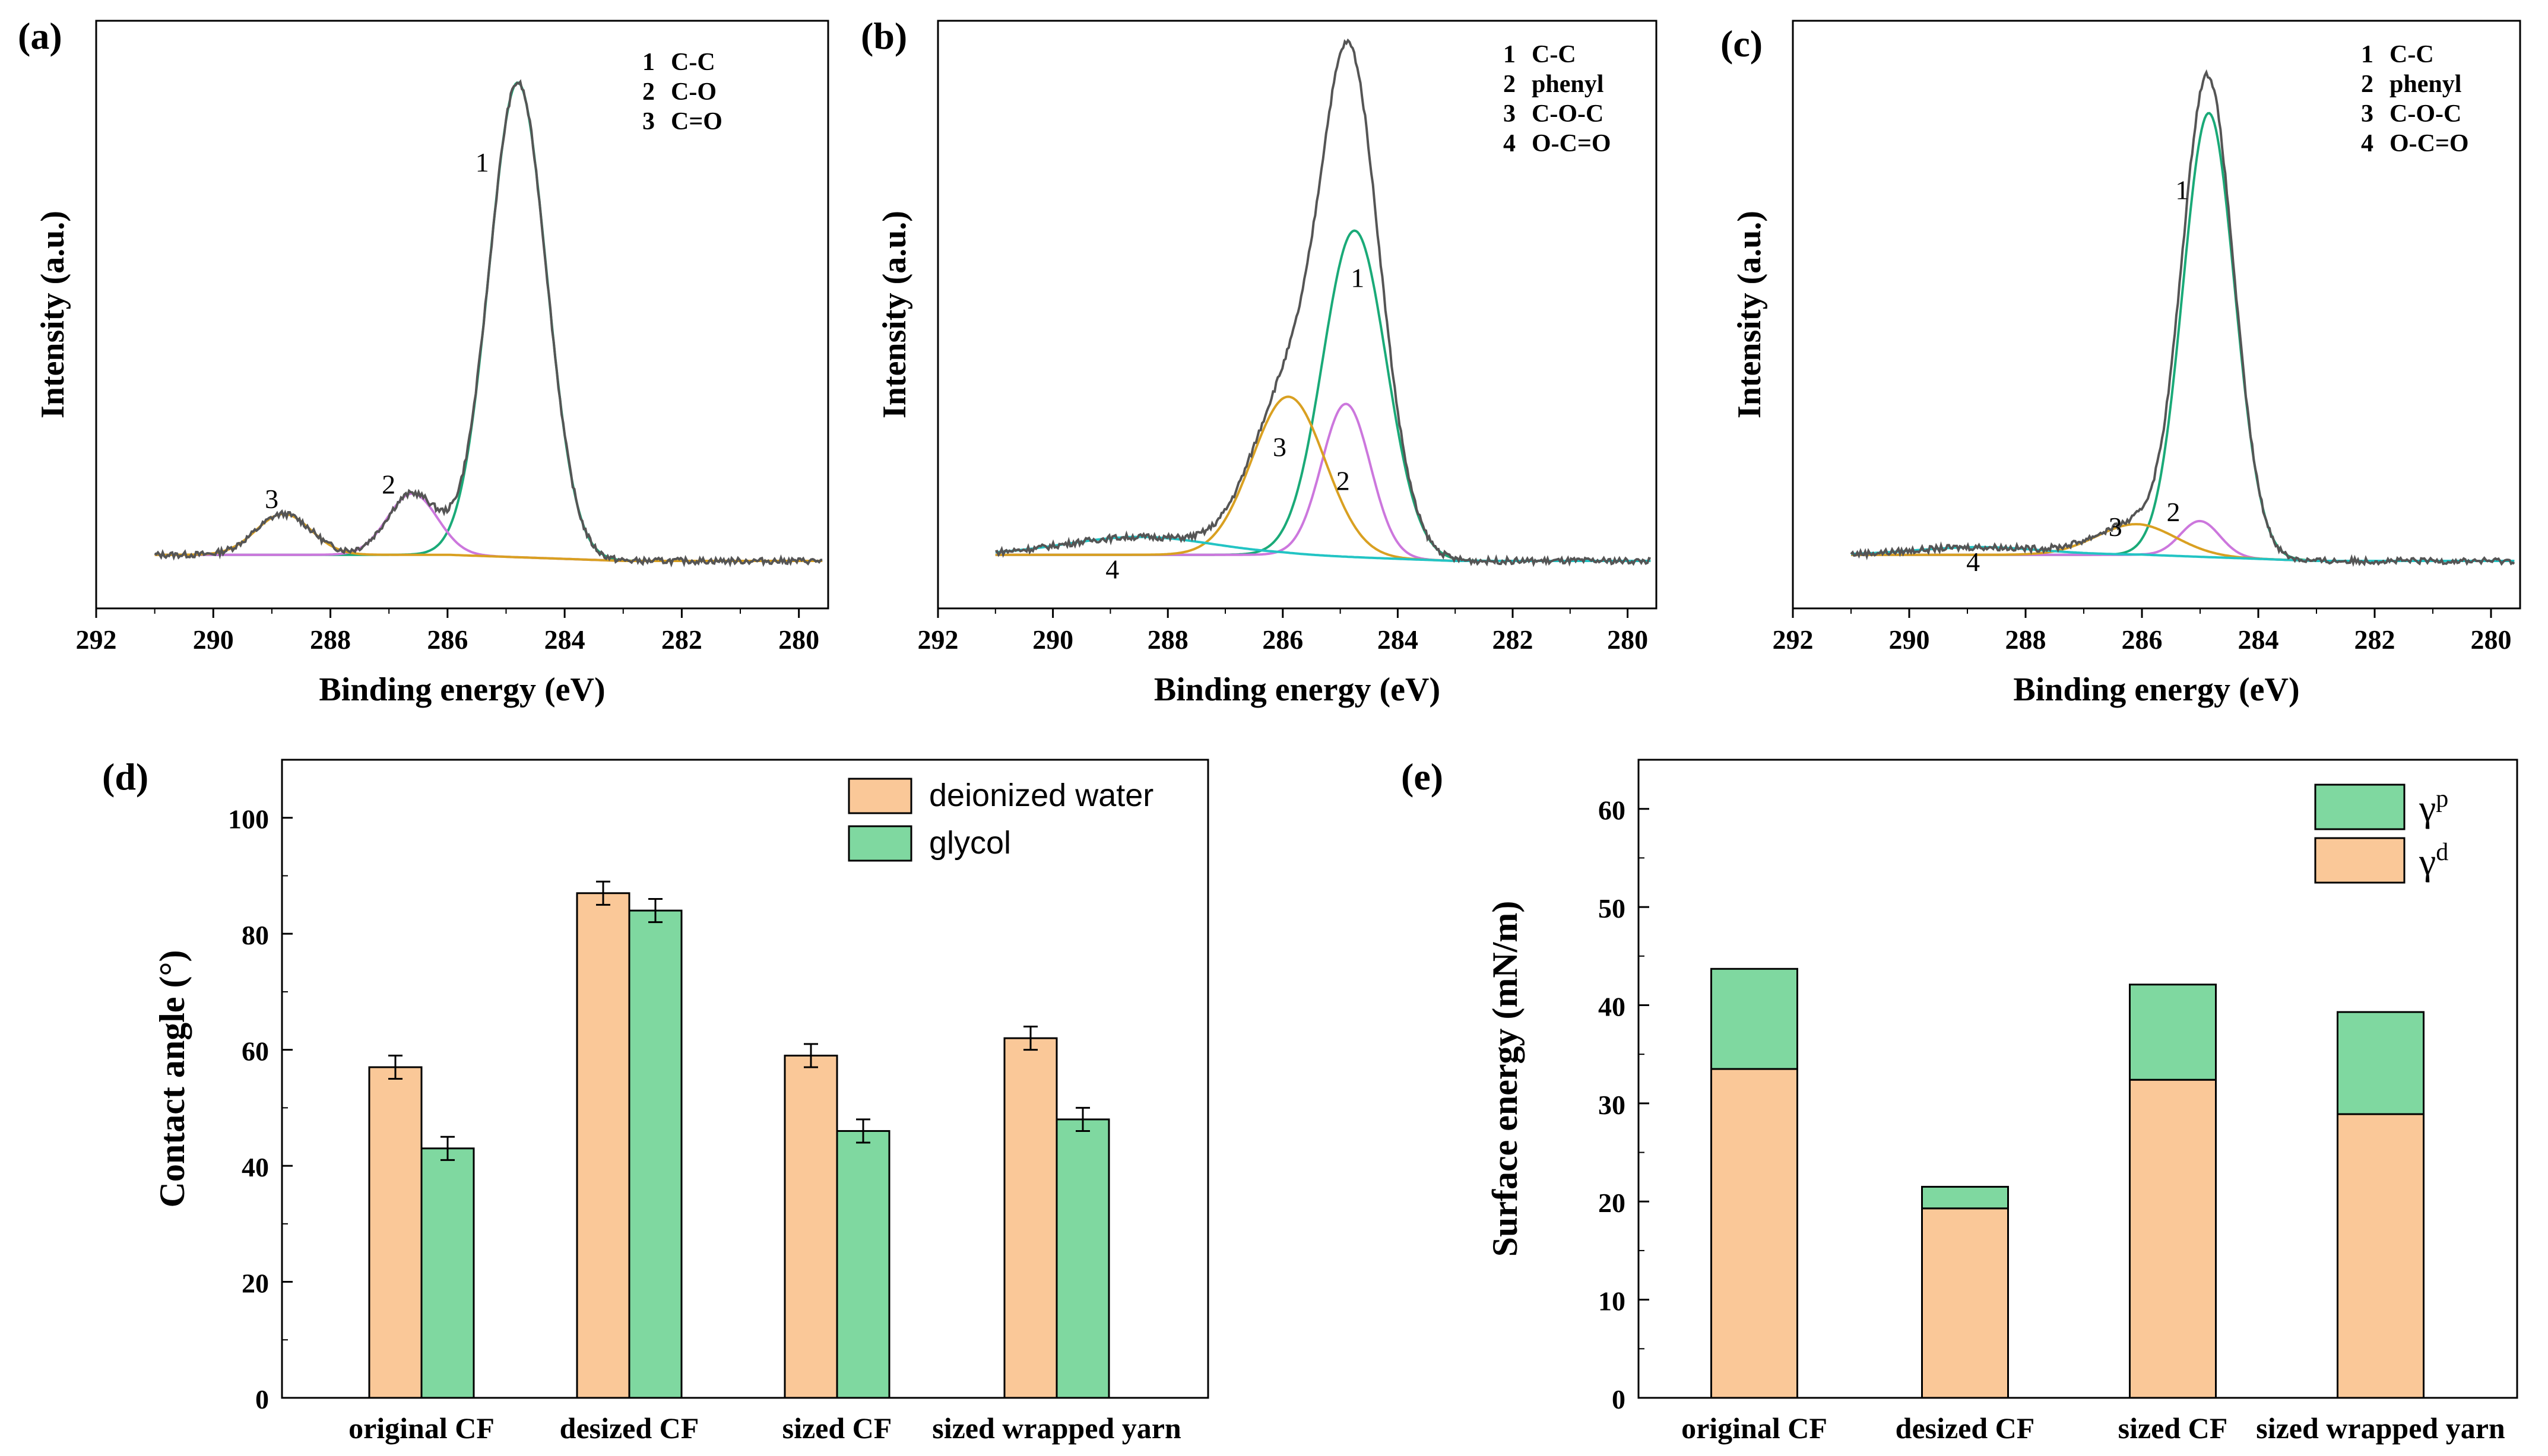  What do you see at coordinates (1112, 569) in the screenshot?
I see `peak-number-4: 4` at bounding box center [1112, 569].